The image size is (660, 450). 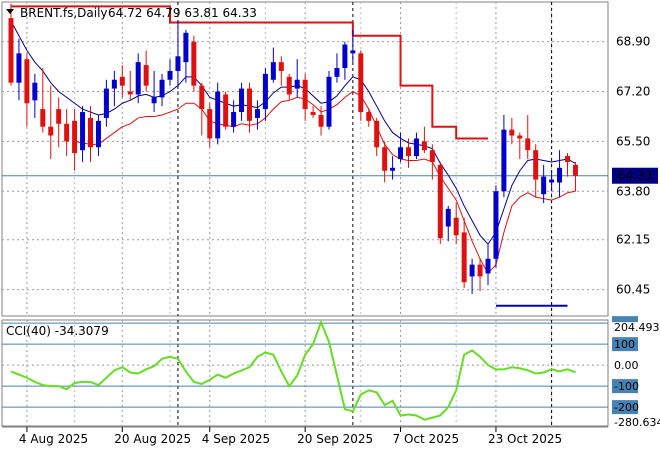 I want to click on cci-title: CCI(40) -34.3079, so click(x=57, y=331).